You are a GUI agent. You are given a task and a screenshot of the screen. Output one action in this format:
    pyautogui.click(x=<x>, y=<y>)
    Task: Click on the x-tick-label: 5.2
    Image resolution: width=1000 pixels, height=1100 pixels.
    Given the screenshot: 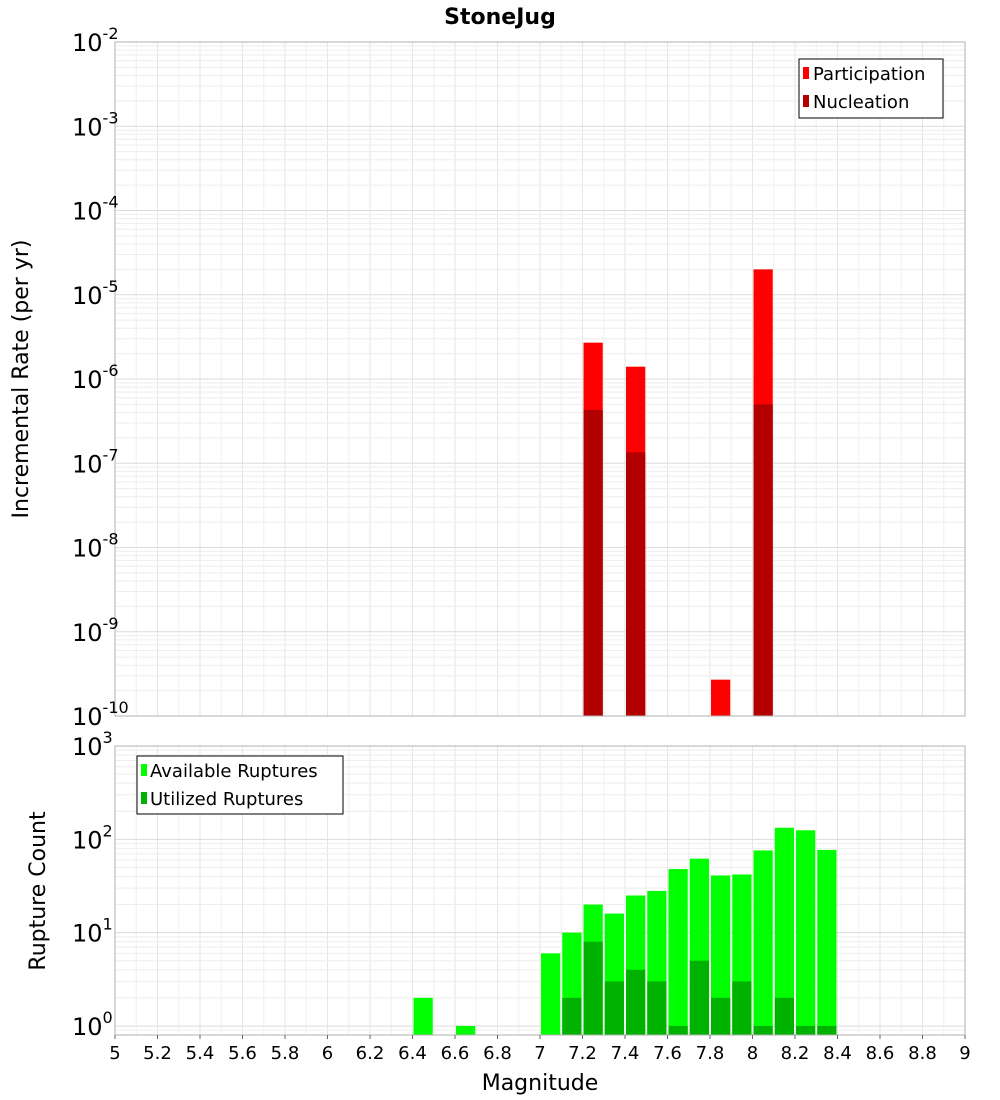 What is the action you would take?
    pyautogui.click(x=157, y=1053)
    